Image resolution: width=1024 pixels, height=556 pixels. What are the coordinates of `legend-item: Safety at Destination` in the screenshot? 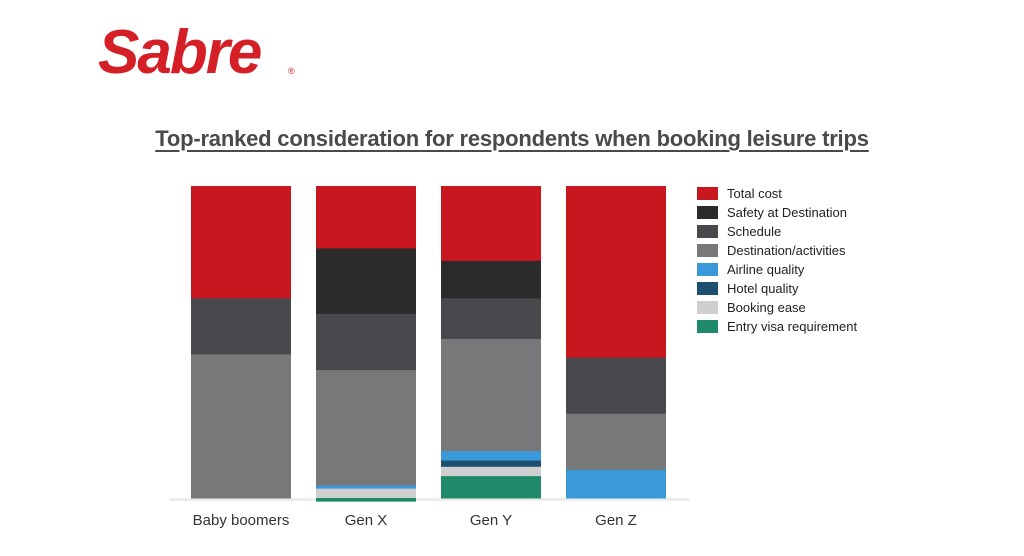 It's located at (777, 212).